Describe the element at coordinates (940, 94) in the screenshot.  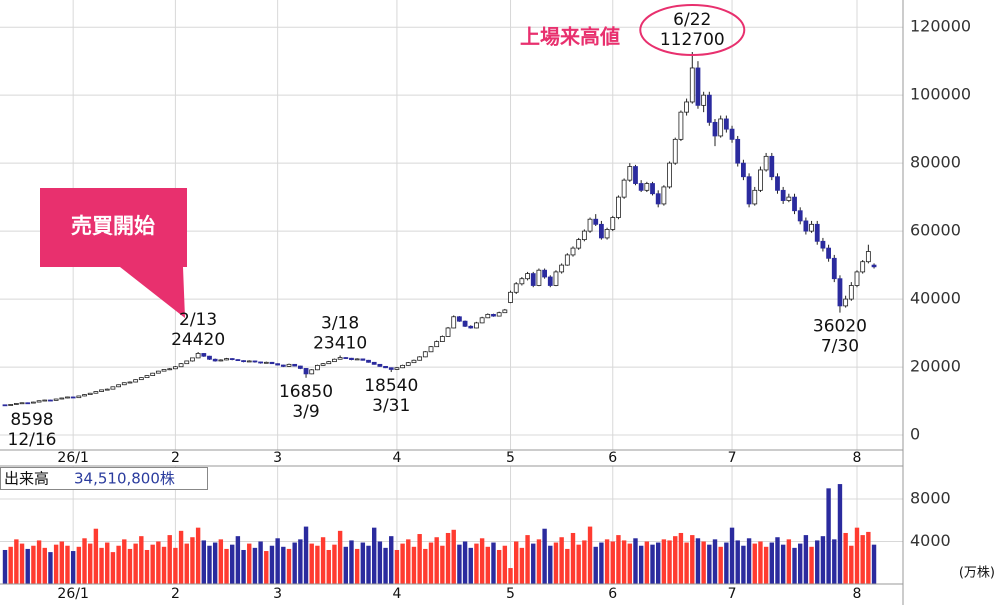
I see `y-tick-label: 100000` at that location.